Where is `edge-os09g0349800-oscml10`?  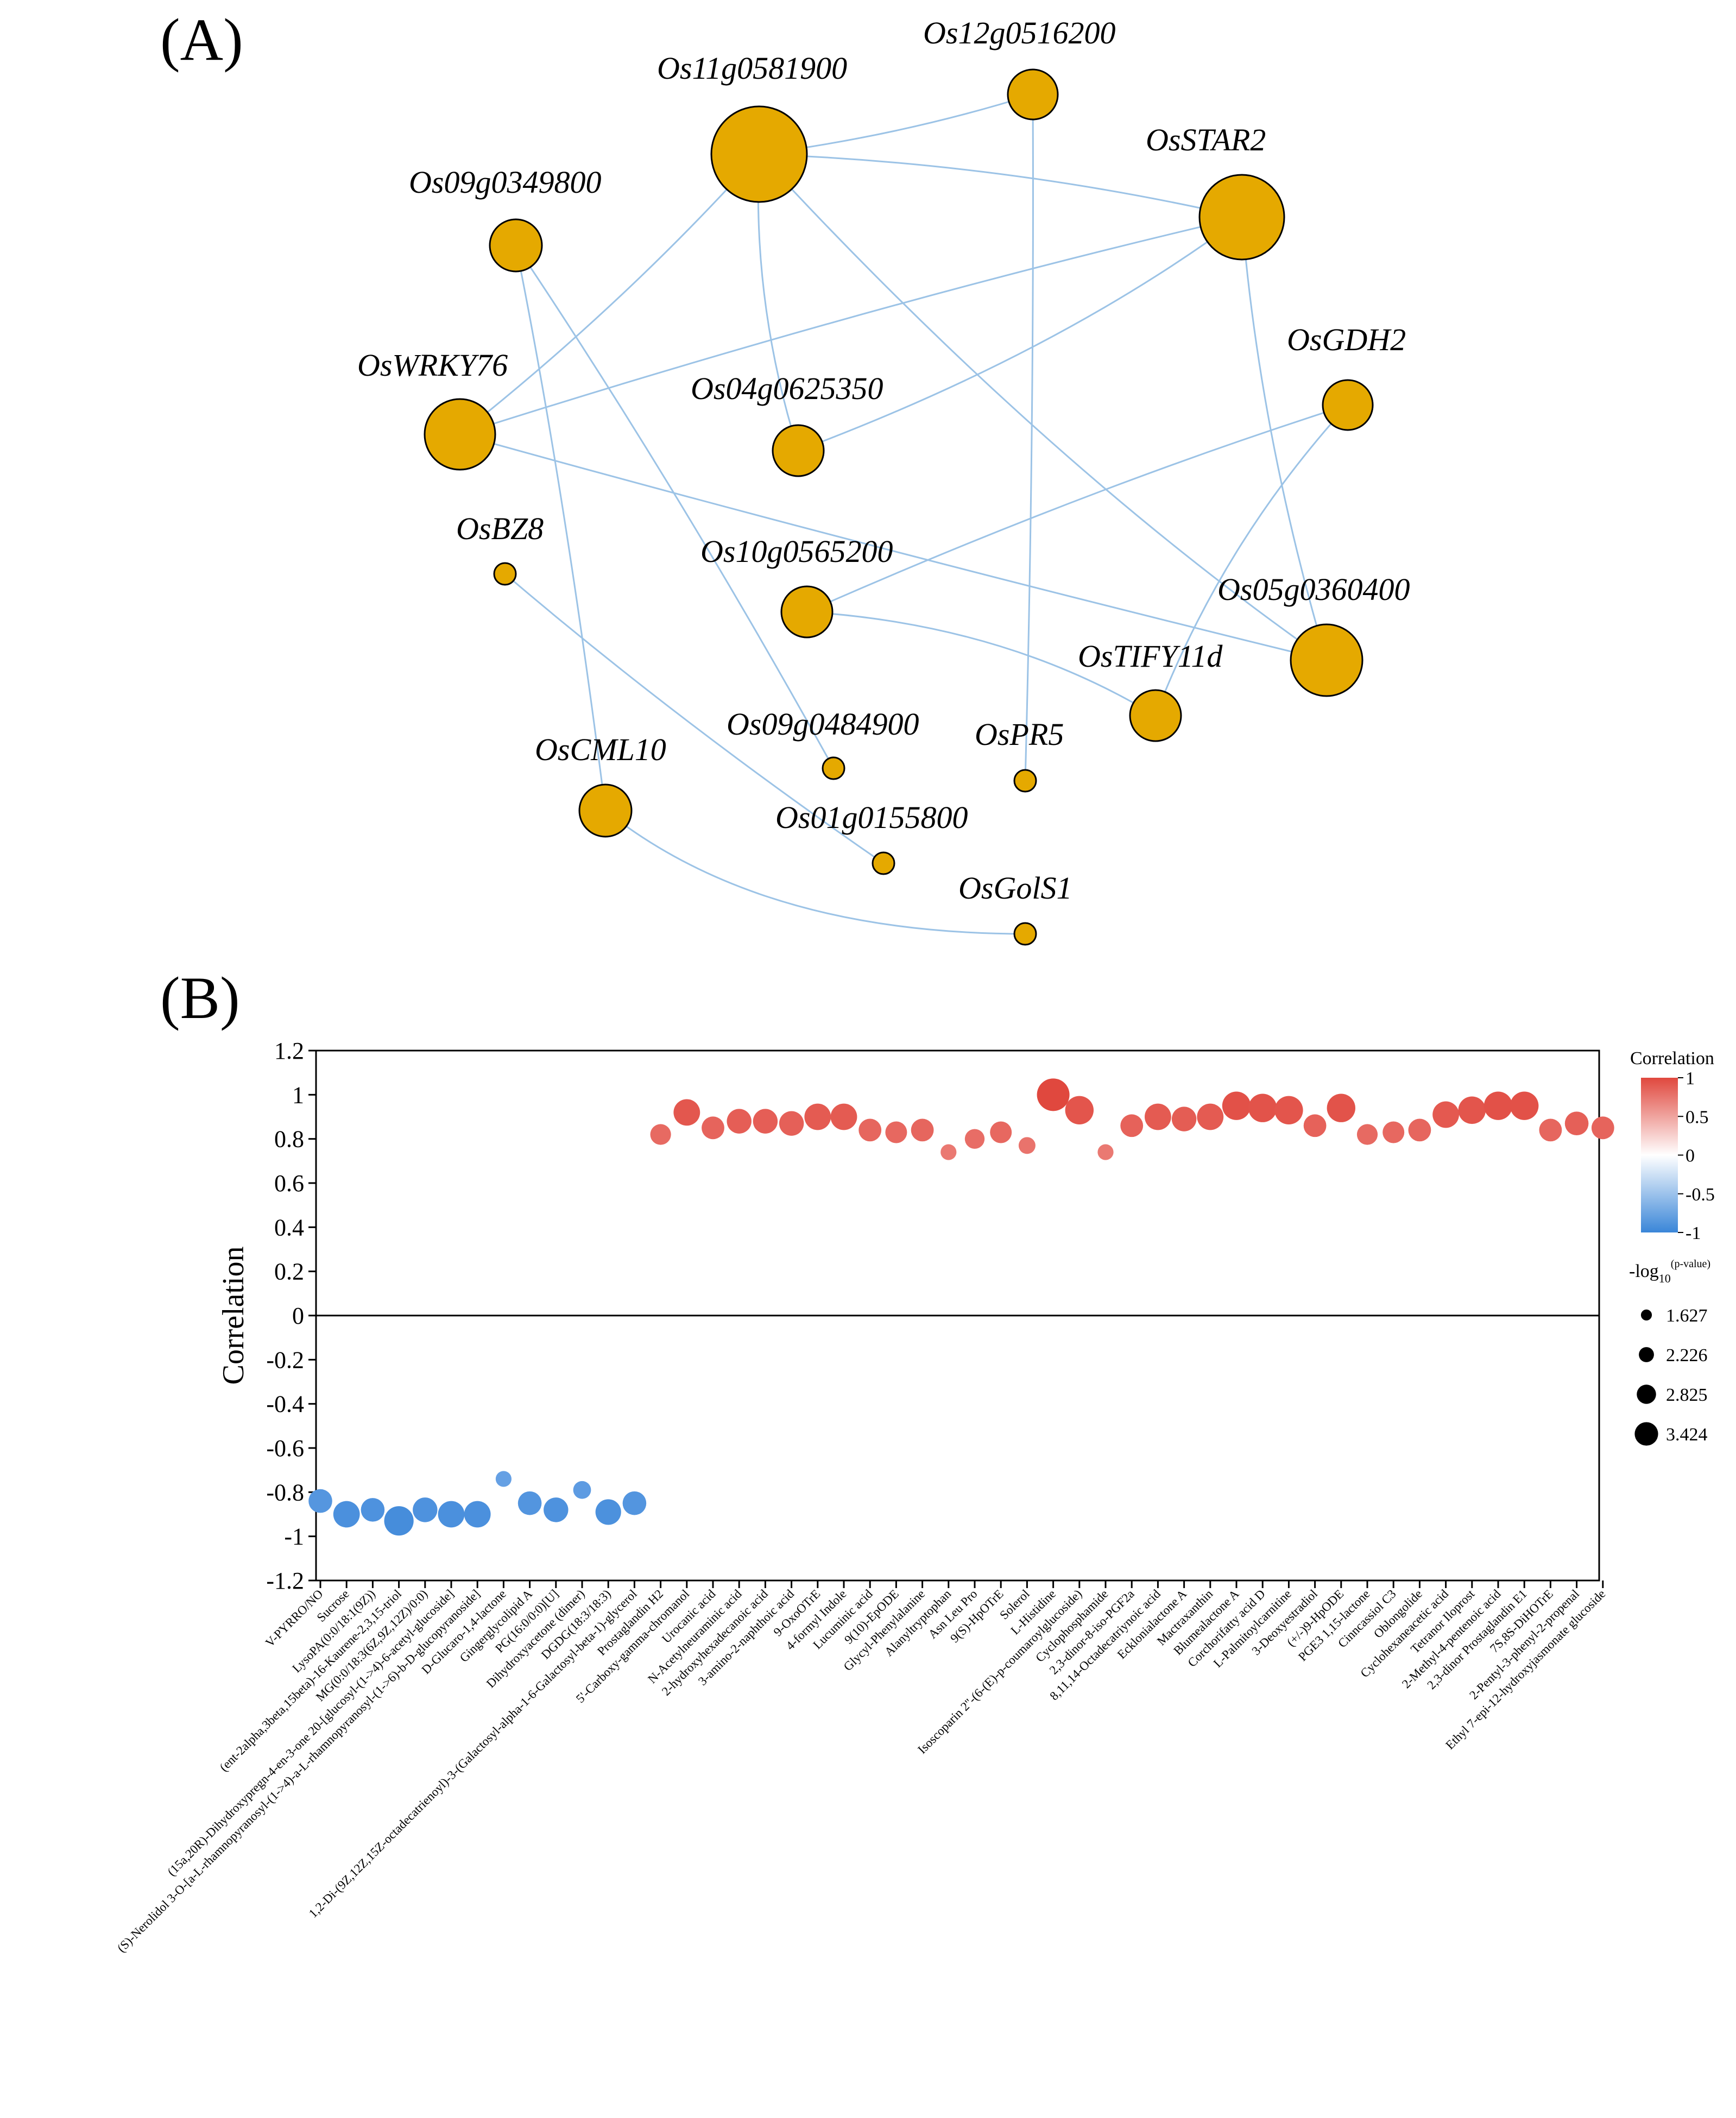
edge-os09g0349800-oscml10 is located at coordinates (561, 528).